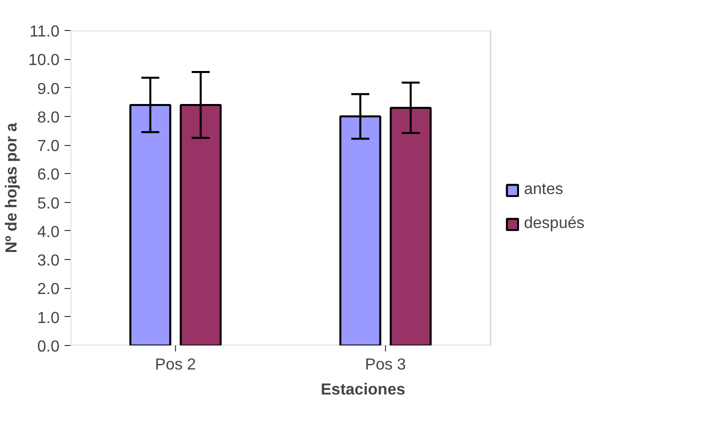 This screenshot has width=706, height=441. I want to click on y-axis-title: Nº de hojas por a, so click(11, 188).